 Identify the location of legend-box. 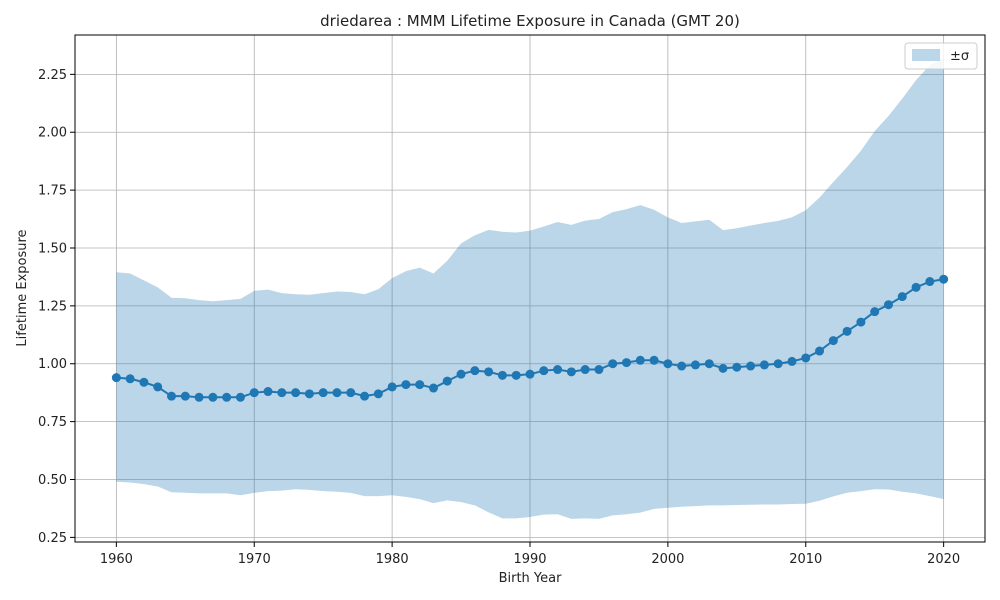
(941, 56).